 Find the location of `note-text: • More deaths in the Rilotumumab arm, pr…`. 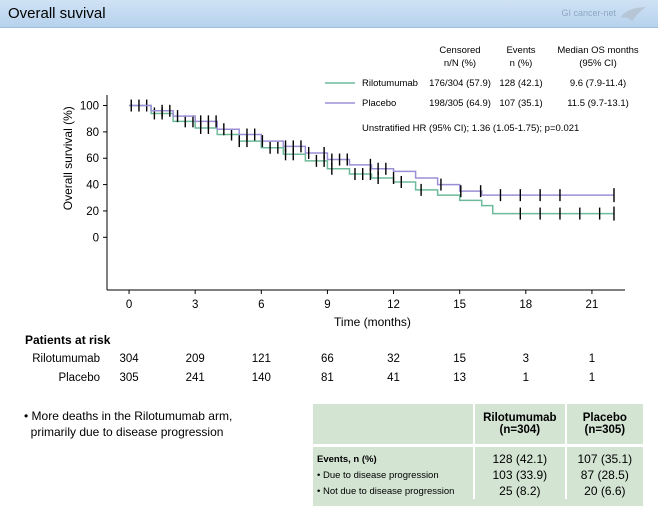

note-text: • More deaths in the Rilotumumab arm, pr… is located at coordinates (128, 424).